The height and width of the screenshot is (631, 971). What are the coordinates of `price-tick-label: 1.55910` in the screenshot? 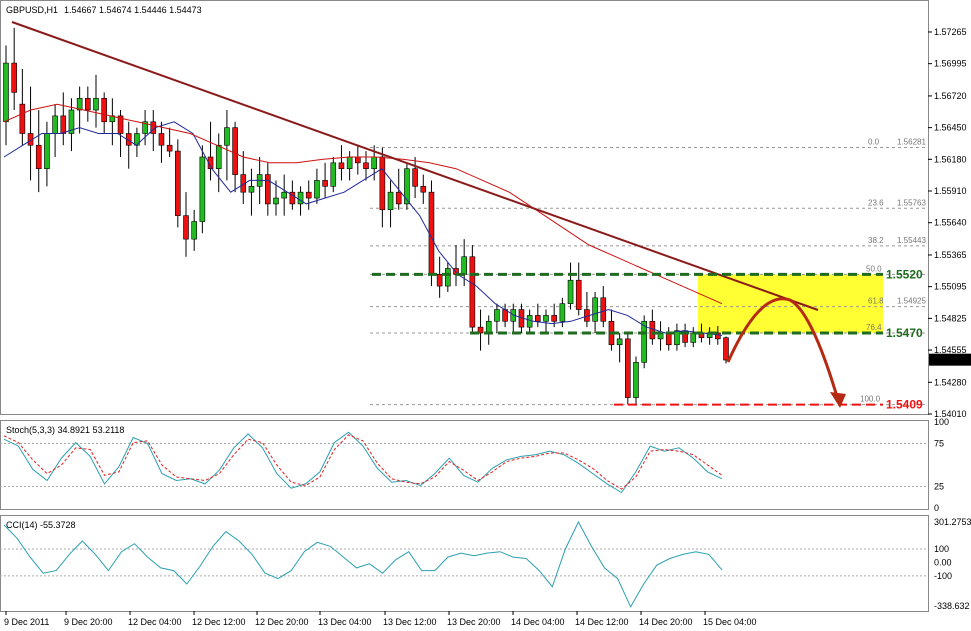 It's located at (950, 191).